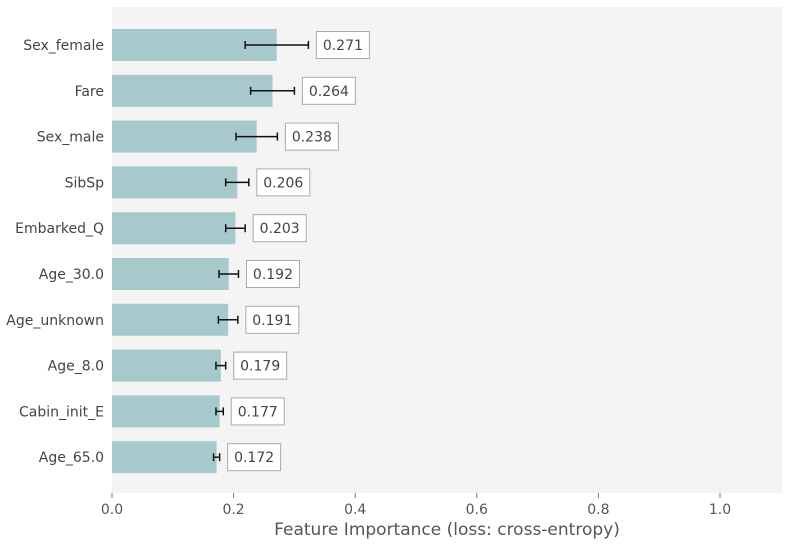 This screenshot has width=788, height=546. Describe the element at coordinates (59, 229) in the screenshot. I see `category-label: Embarked_Q` at that location.